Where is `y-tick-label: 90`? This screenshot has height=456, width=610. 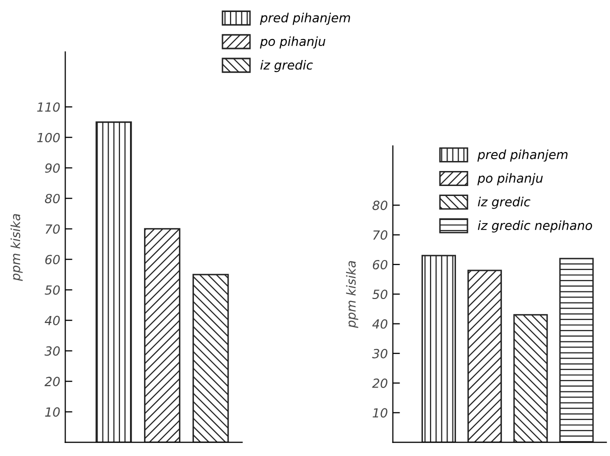
y-tick-label: 90 is located at coordinates (52, 168).